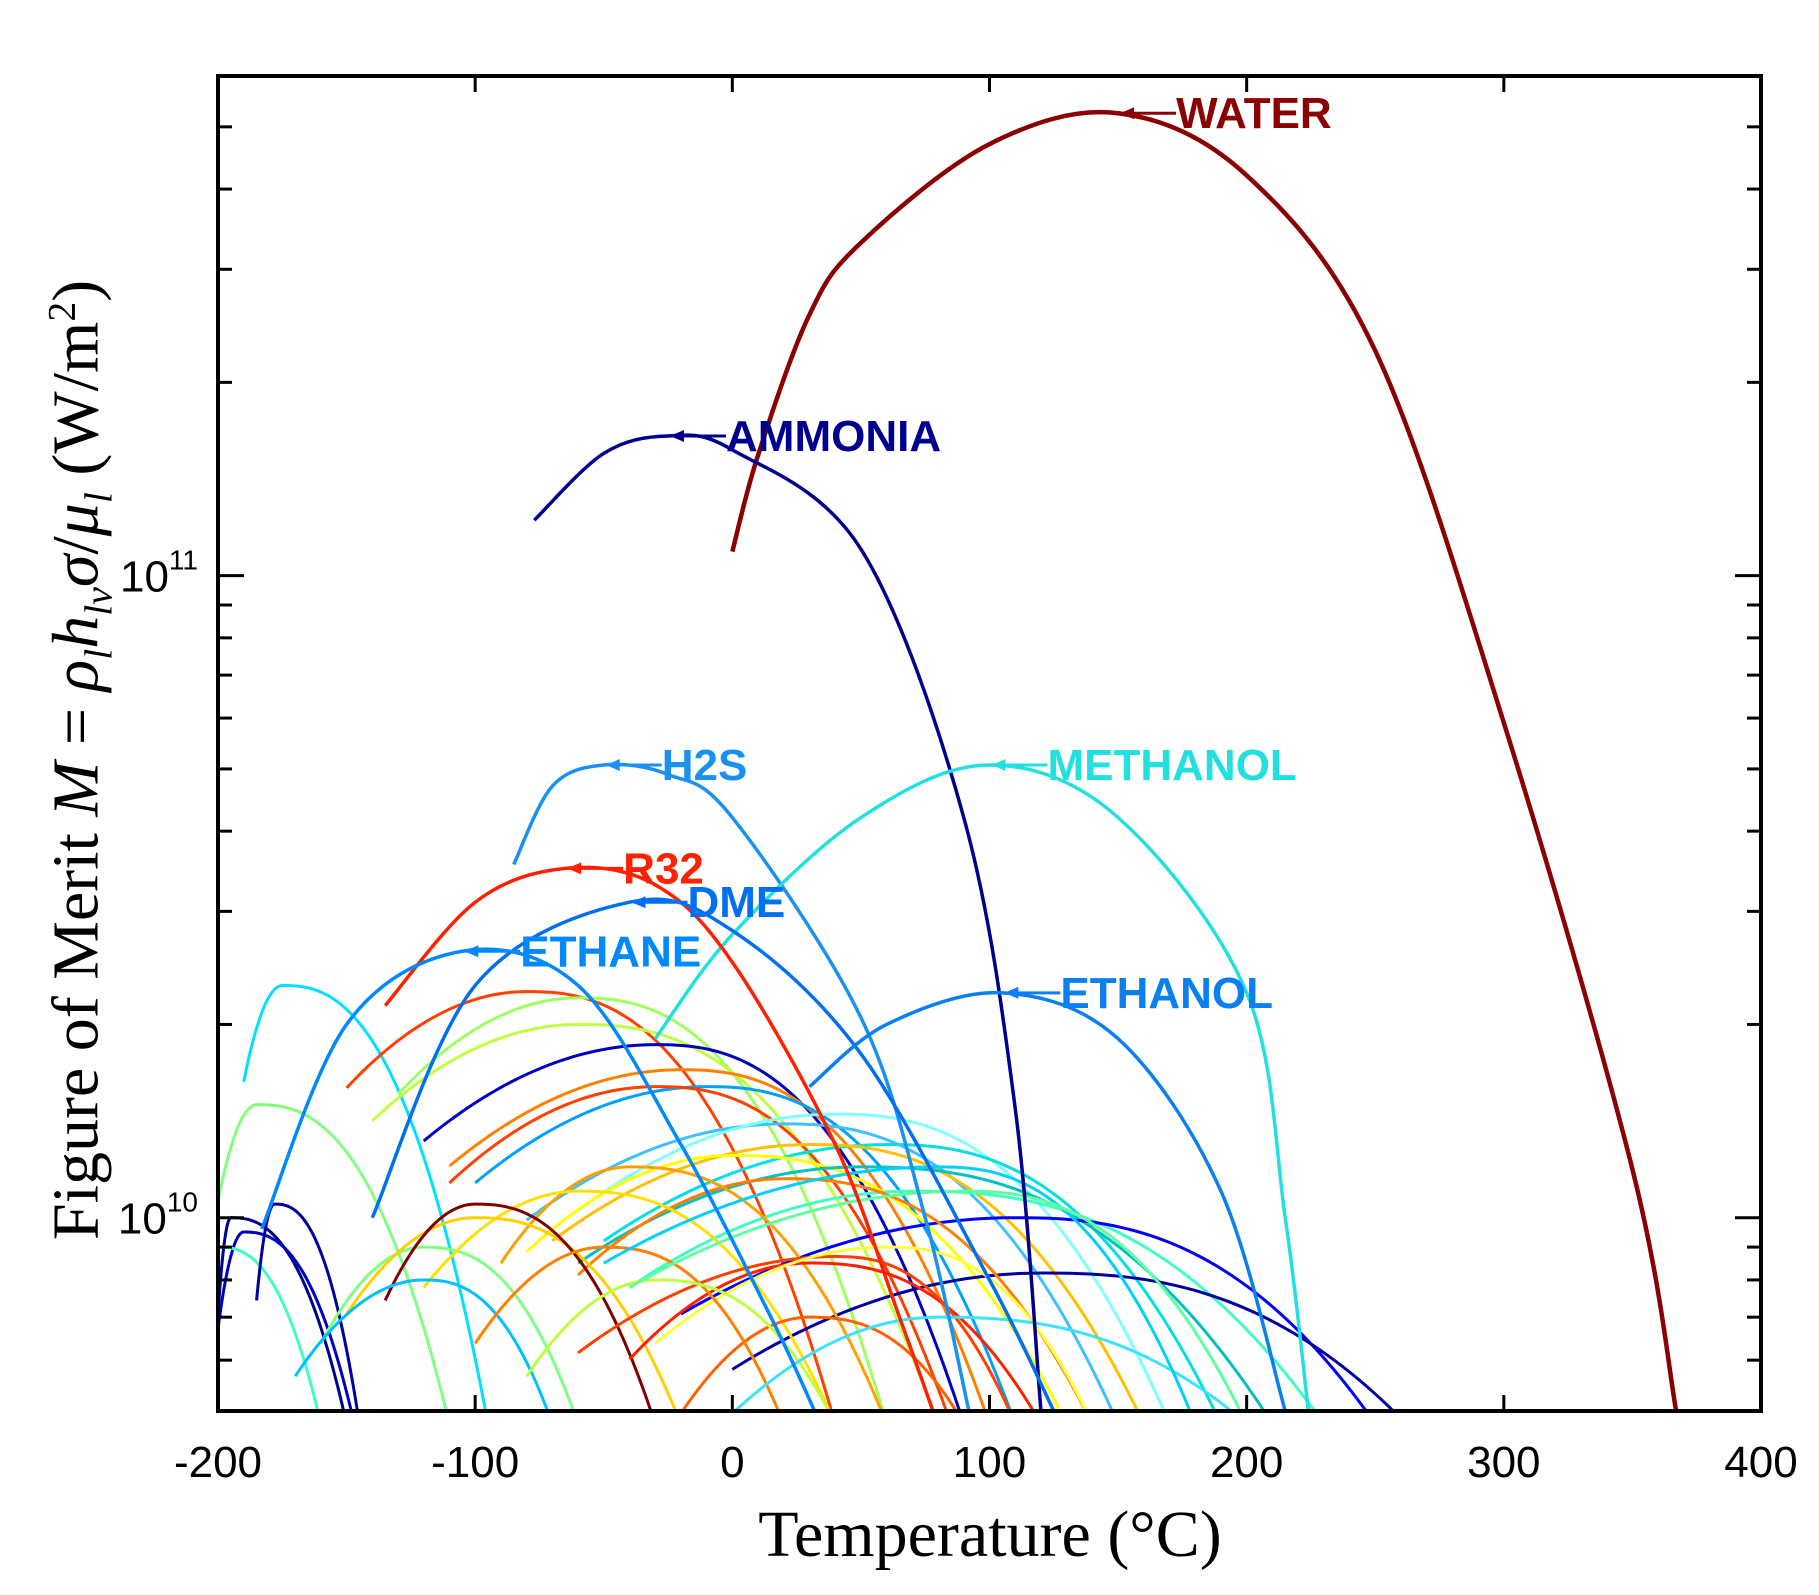 The width and height of the screenshot is (1819, 1595). I want to click on series-curve-ethane, so click(538, 1179).